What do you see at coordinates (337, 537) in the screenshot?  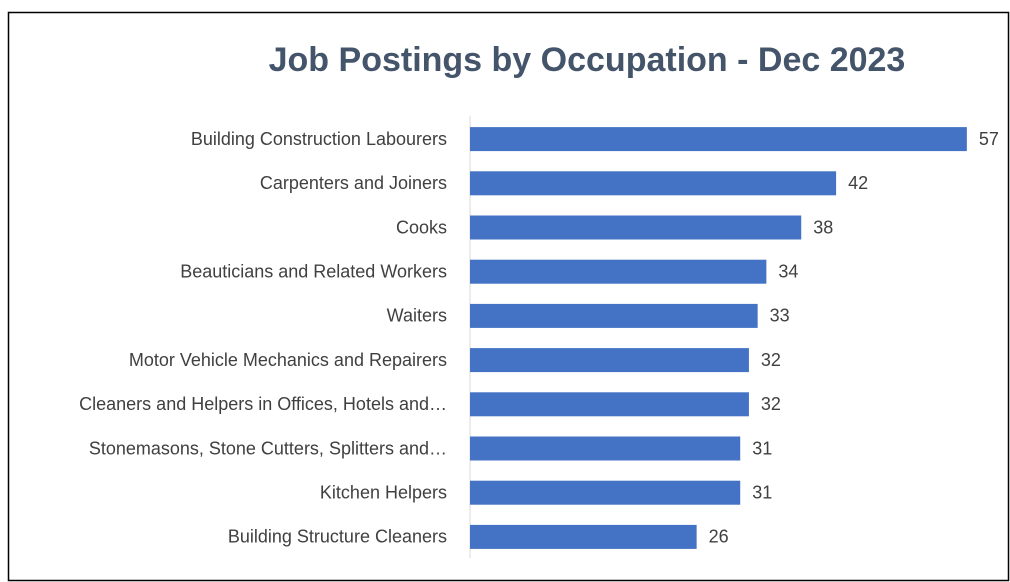 I see `y-tick-label: Building Structure Cleaners` at bounding box center [337, 537].